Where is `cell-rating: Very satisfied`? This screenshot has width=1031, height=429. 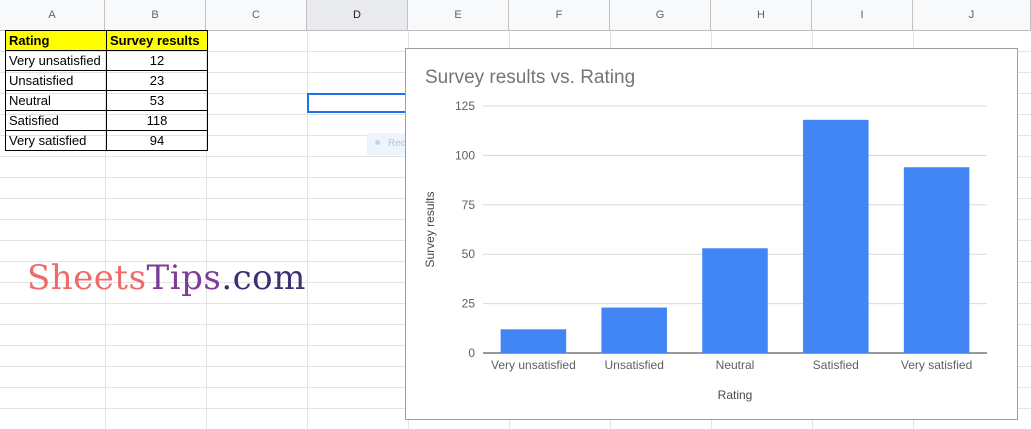
cell-rating: Very satisfied is located at coordinates (56, 140).